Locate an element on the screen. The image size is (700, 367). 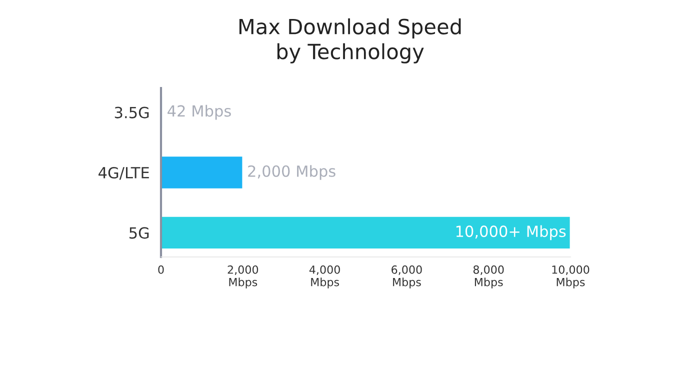
x-tick-label: 10,000 Mbps is located at coordinates (571, 276).